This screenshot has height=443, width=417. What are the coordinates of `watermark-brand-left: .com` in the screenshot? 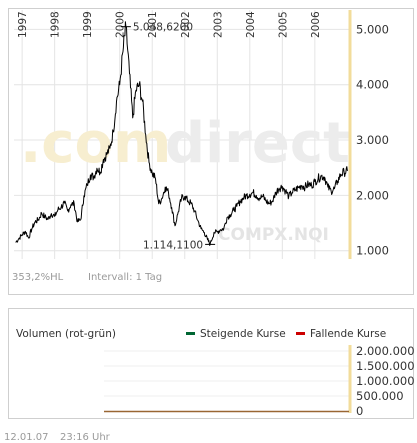 It's located at (95, 143).